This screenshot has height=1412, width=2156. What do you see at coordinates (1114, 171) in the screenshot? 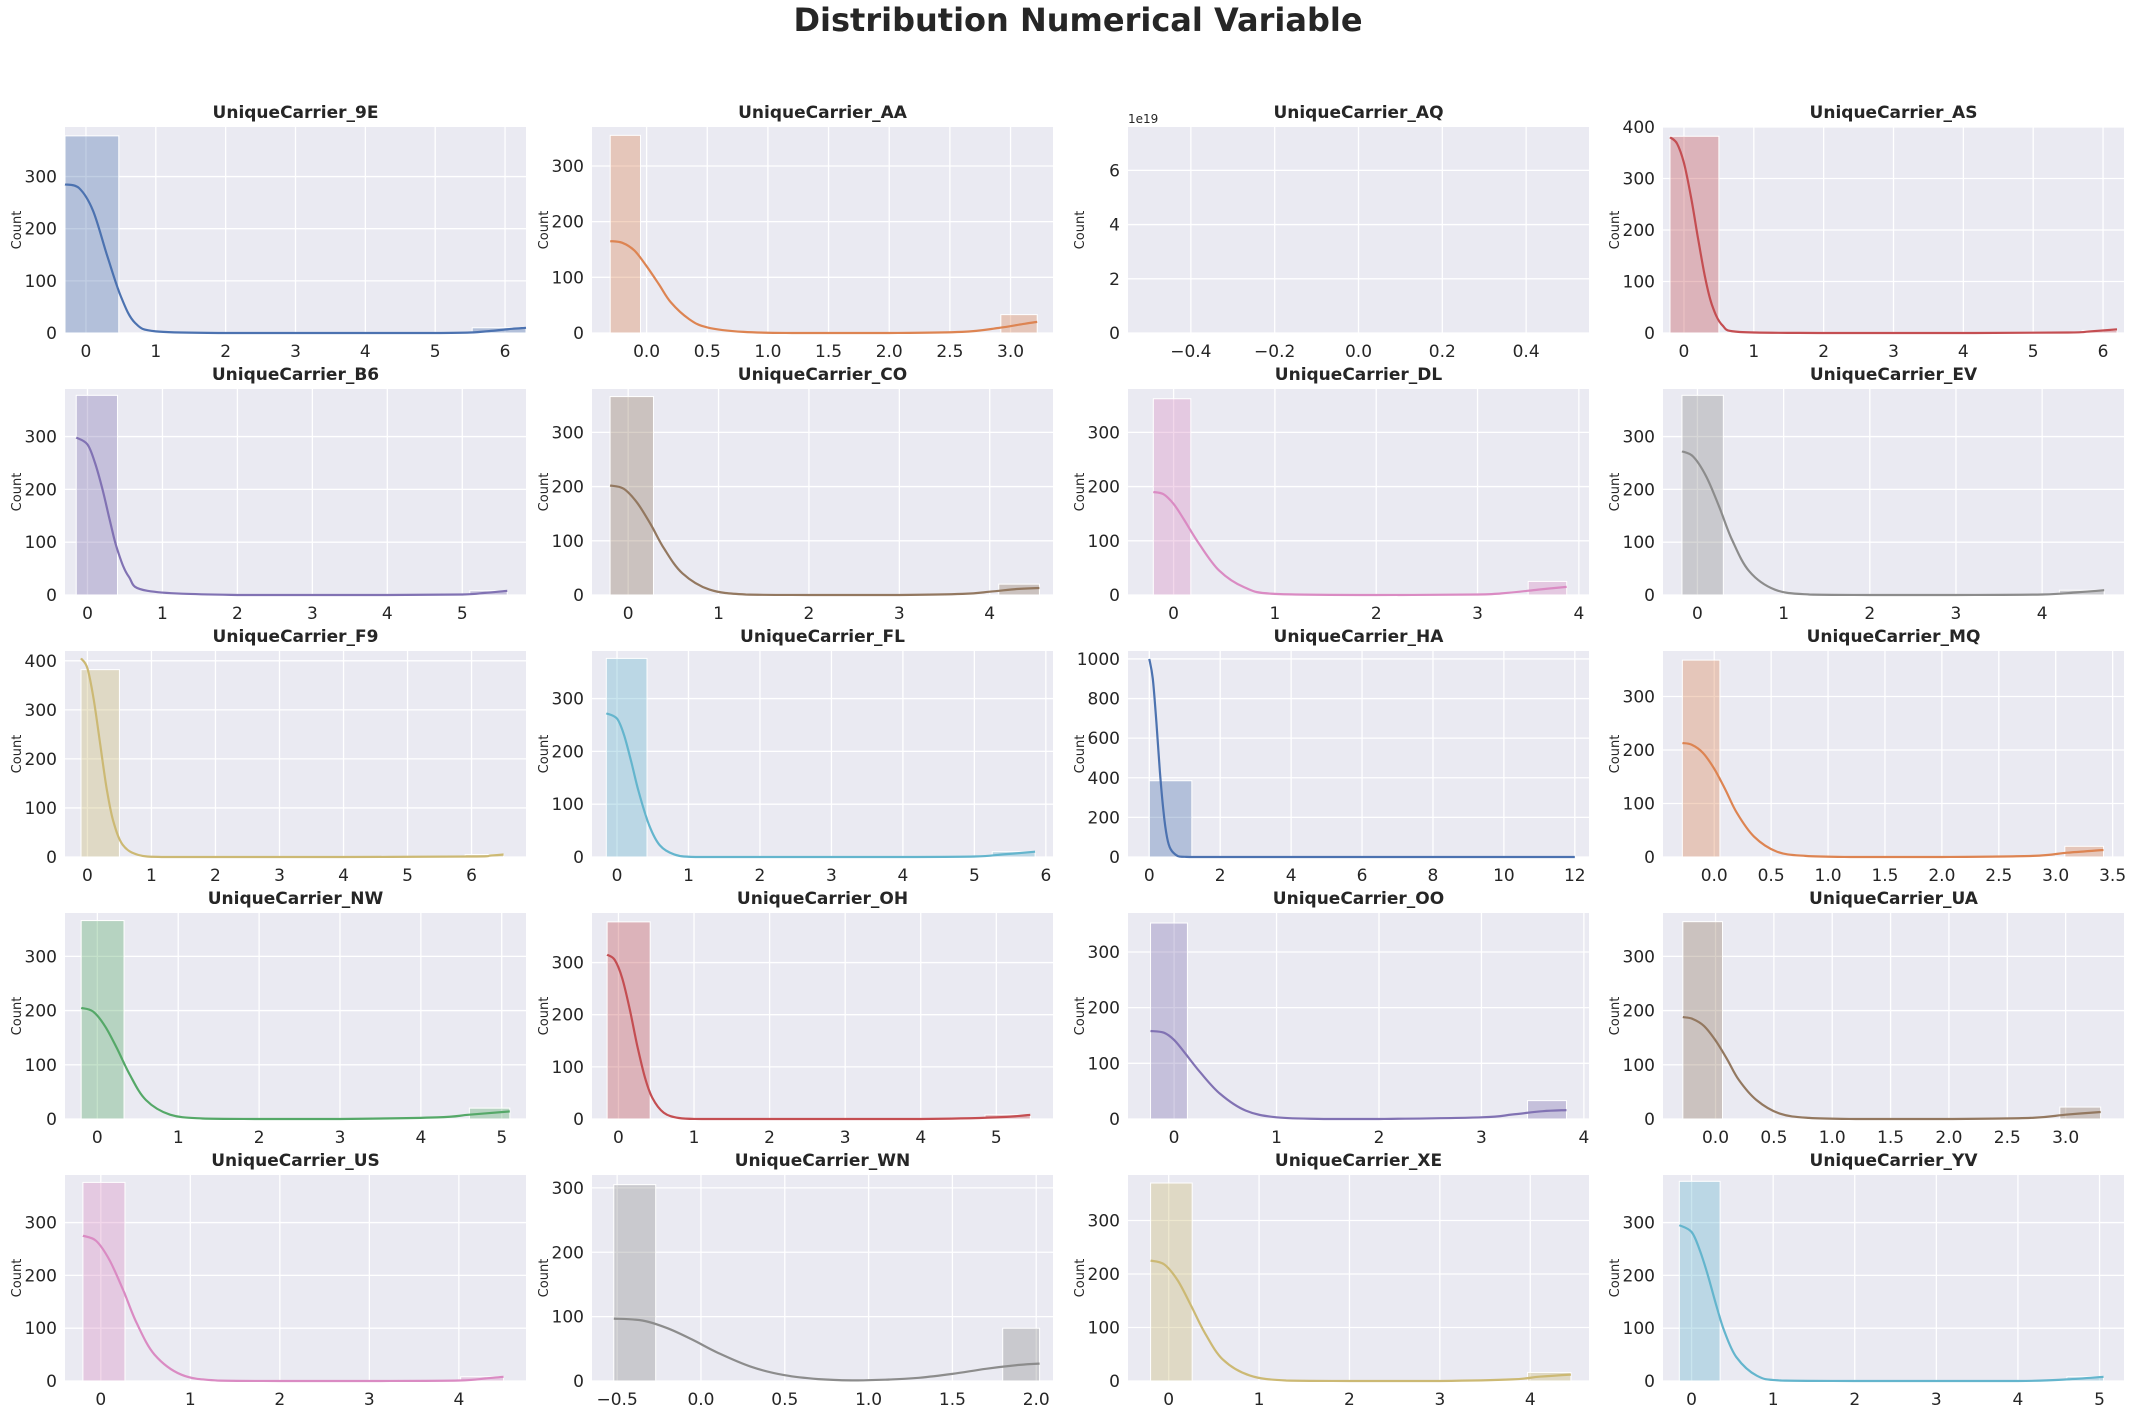
I see `y-tick-label: 6` at bounding box center [1114, 171].